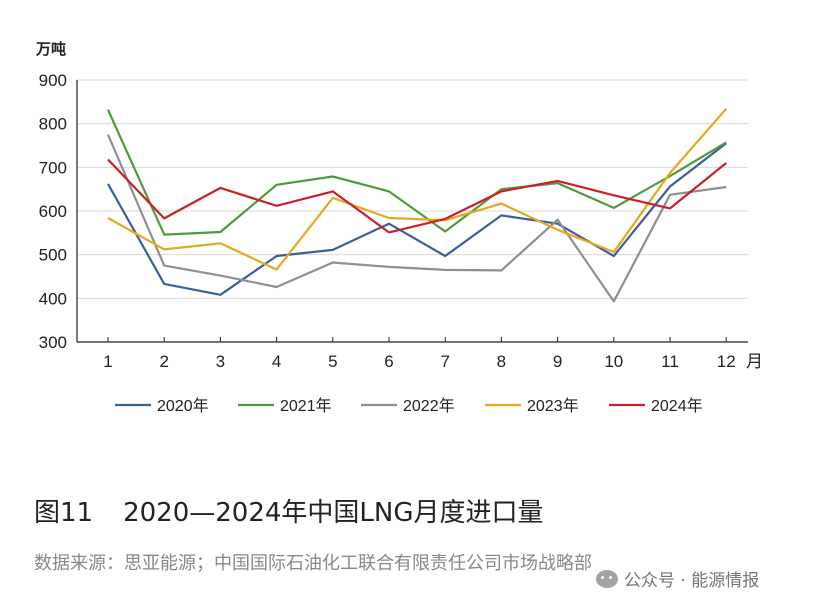 This screenshot has height=607, width=830. What do you see at coordinates (429, 406) in the screenshot?
I see `legend-label-2022年: 2022年` at bounding box center [429, 406].